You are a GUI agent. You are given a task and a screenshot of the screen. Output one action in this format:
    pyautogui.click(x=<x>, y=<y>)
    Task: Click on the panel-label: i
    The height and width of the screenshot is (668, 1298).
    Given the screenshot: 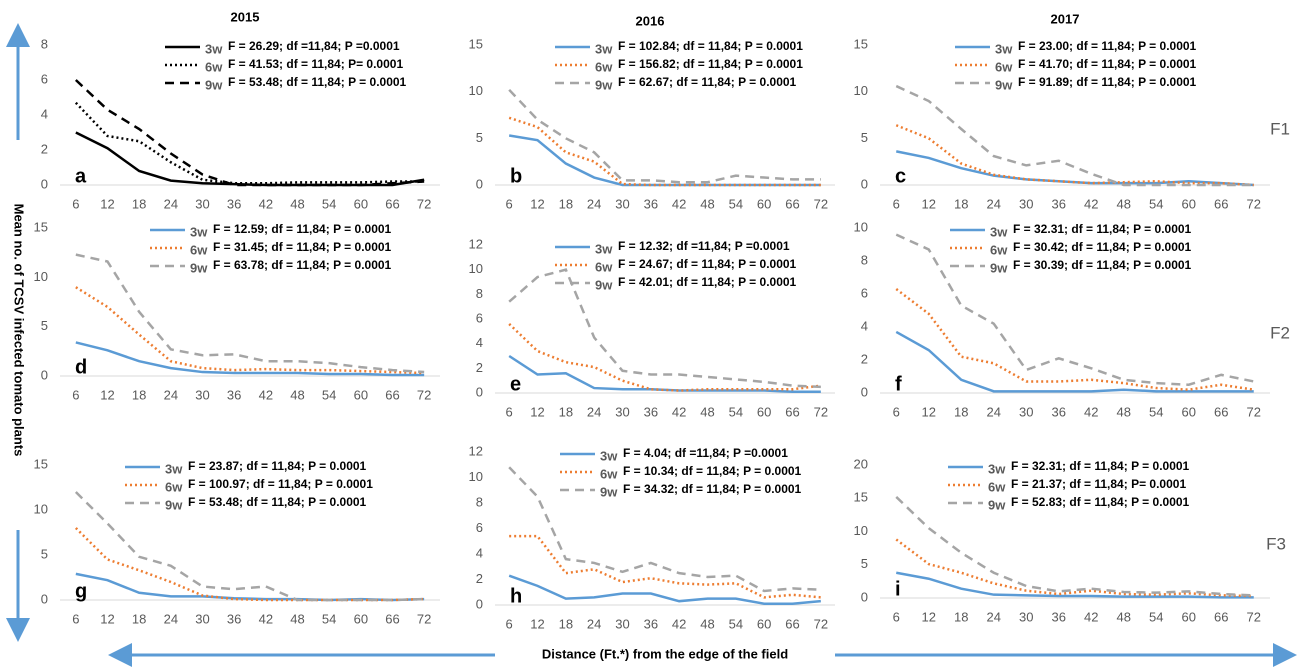 What is the action you would take?
    pyautogui.click(x=898, y=589)
    